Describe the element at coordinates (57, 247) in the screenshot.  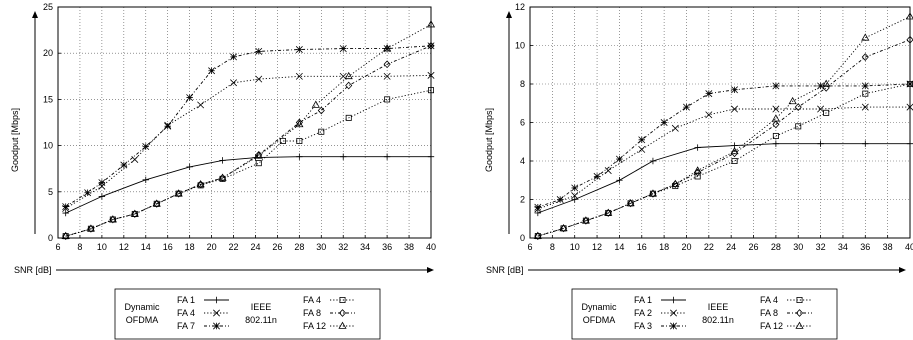
I see `x-tick-label: 6` at that location.